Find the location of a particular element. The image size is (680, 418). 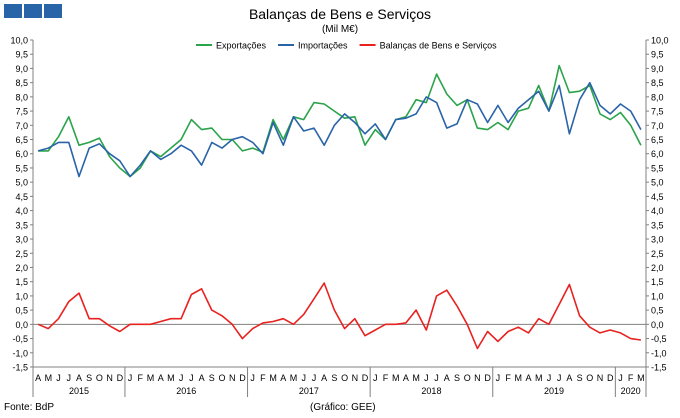

y-tick-label-right: 2,5 is located at coordinates (657, 254).